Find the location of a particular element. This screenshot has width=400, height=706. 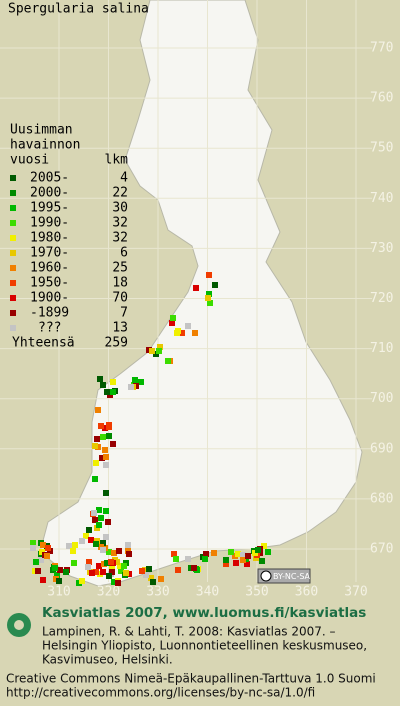

legend-label: -1899 is located at coordinates (49, 313).